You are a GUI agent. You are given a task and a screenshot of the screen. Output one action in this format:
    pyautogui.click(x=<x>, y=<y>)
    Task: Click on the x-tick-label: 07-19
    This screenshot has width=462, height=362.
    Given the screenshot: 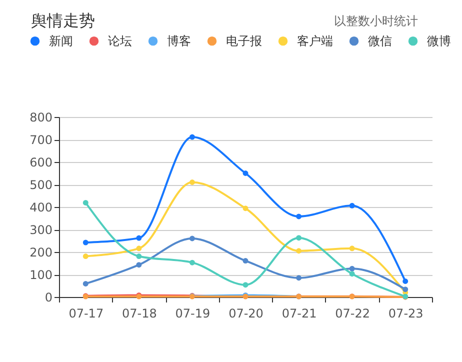 What is the action you would take?
    pyautogui.click(x=192, y=313)
    